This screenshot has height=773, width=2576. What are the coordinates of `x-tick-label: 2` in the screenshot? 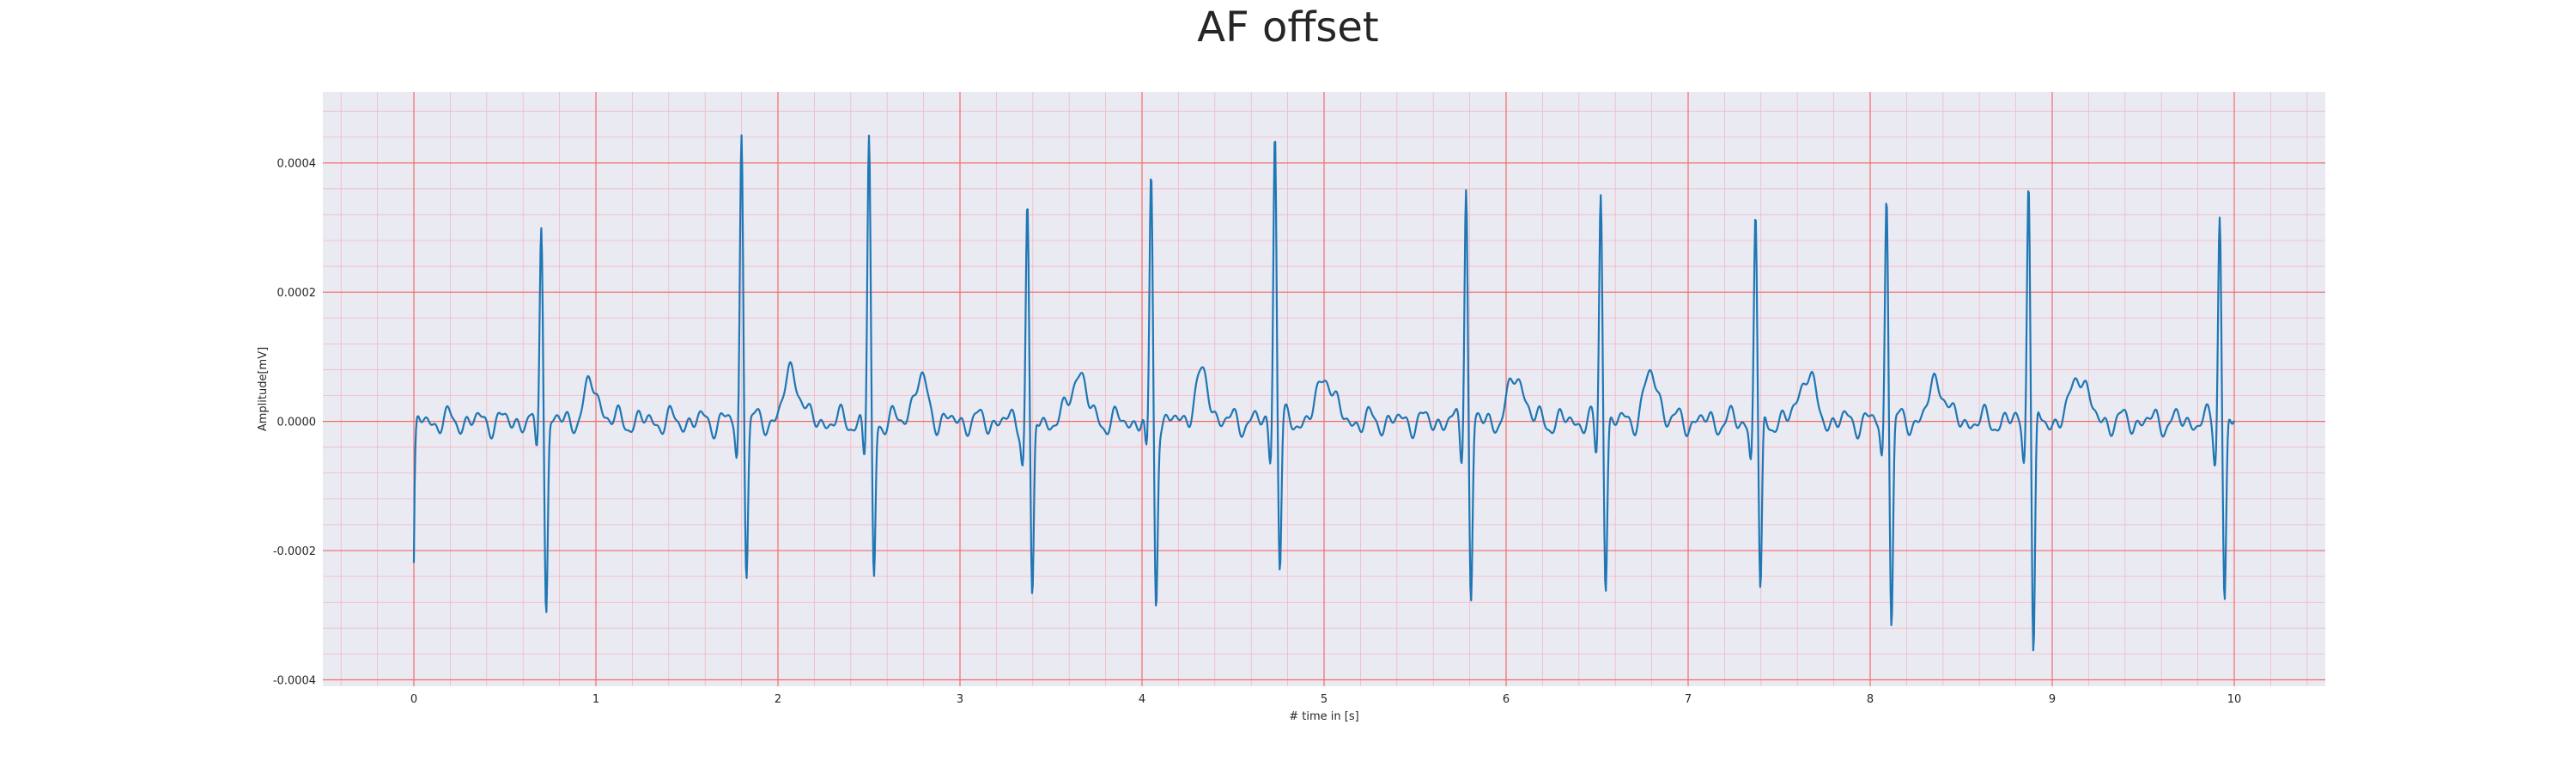 It's located at (778, 699).